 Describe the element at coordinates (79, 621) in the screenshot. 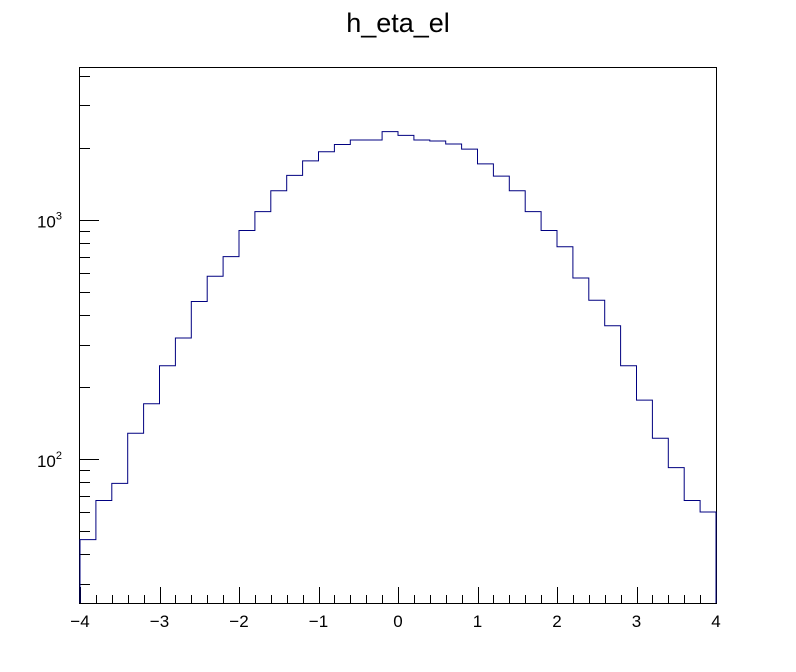

I see `x-tick-label: −4` at that location.